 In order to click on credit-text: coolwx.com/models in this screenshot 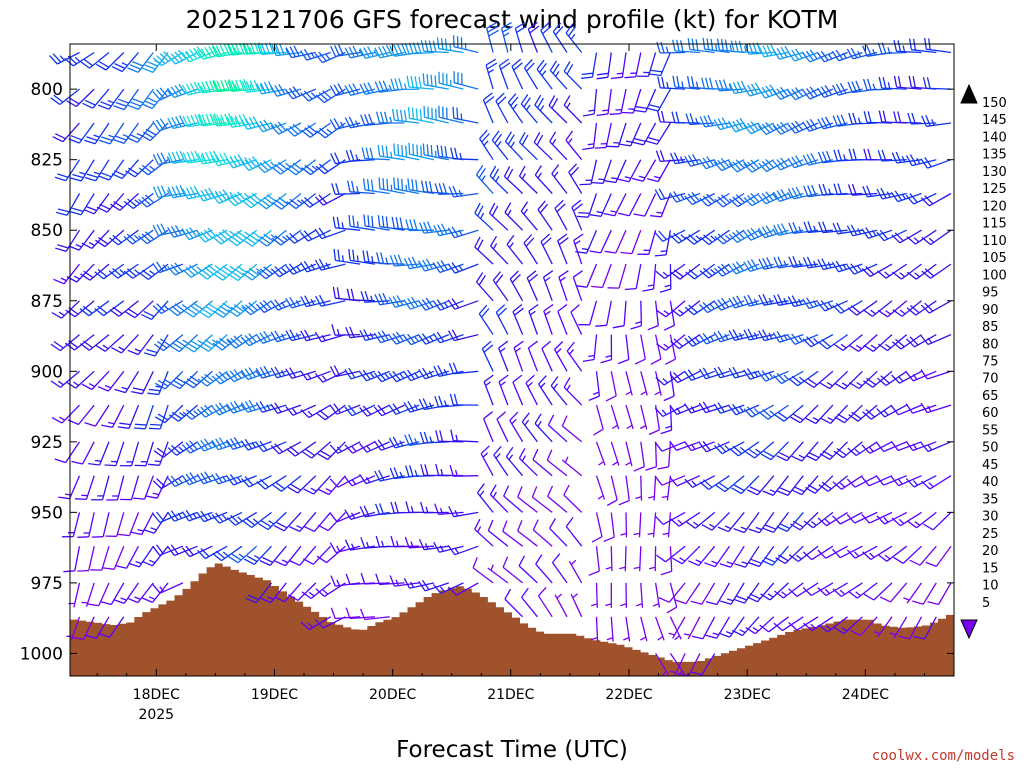, I will do `click(943, 756)`.